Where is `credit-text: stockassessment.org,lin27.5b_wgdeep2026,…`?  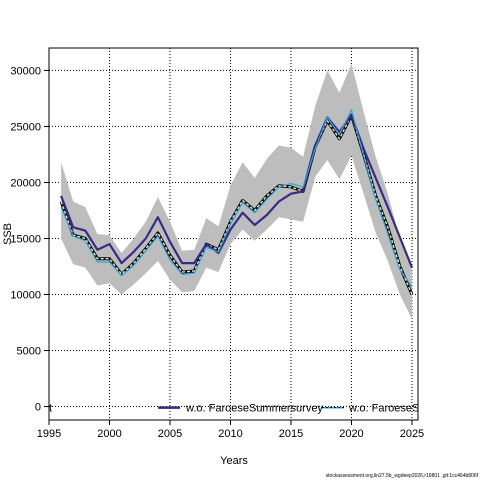 credit-text: stockassessment.org,lin27.5b_wgdeep2026,… is located at coordinates (402, 476).